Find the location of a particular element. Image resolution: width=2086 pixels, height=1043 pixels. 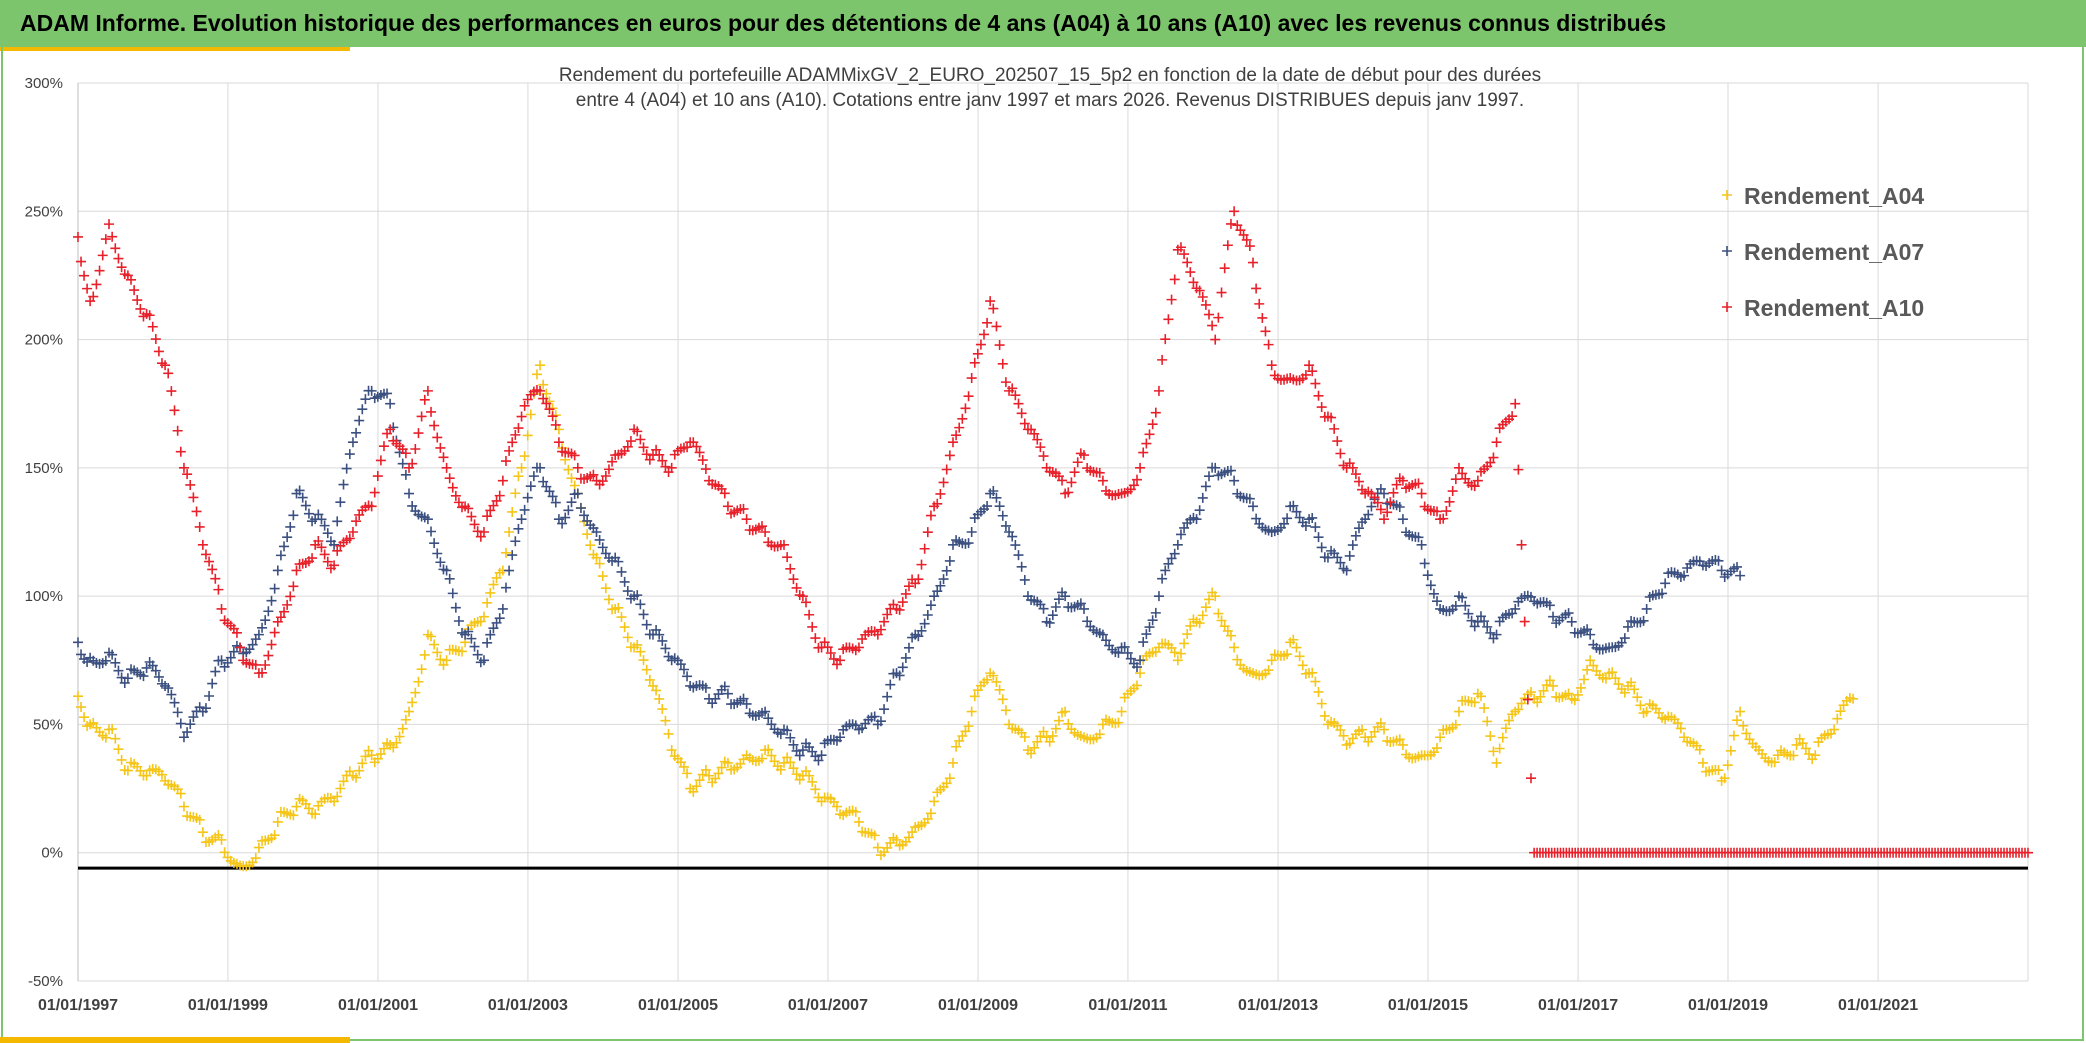

y-tick-label: 100% is located at coordinates (44, 596).